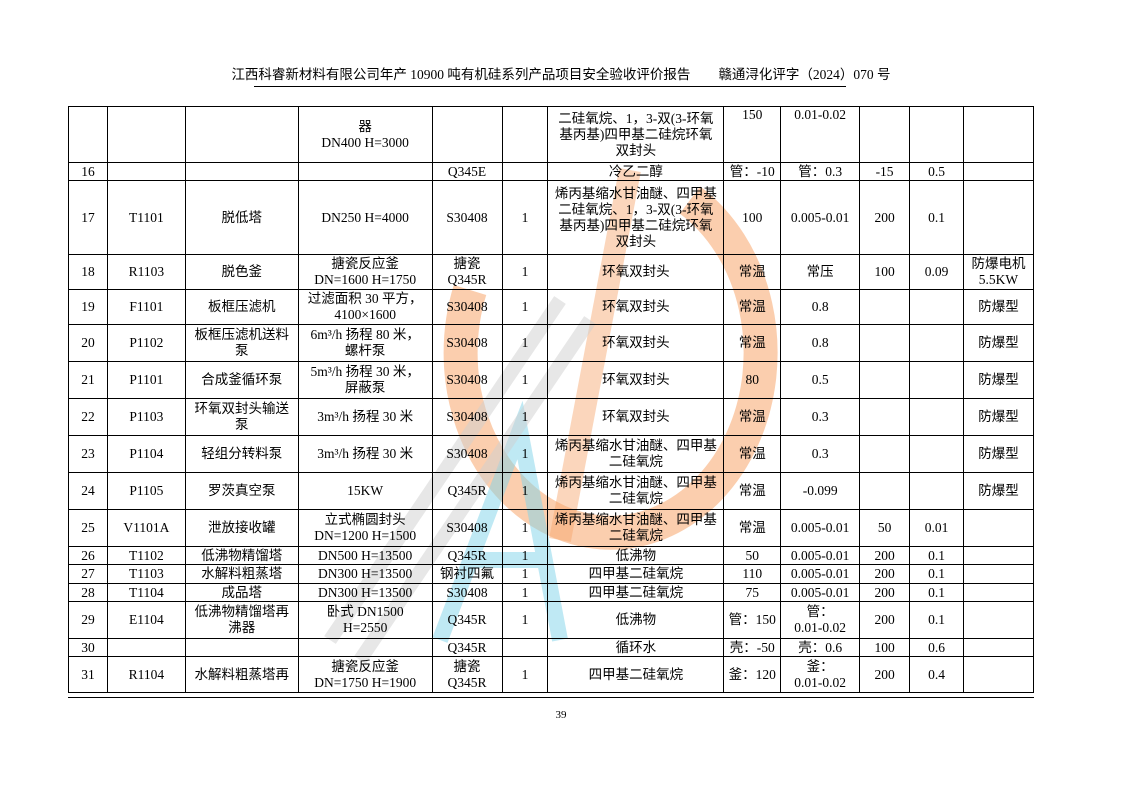  What do you see at coordinates (241, 417) in the screenshot?
I see `table-cell: 环氧双封头输送 泵` at bounding box center [241, 417].